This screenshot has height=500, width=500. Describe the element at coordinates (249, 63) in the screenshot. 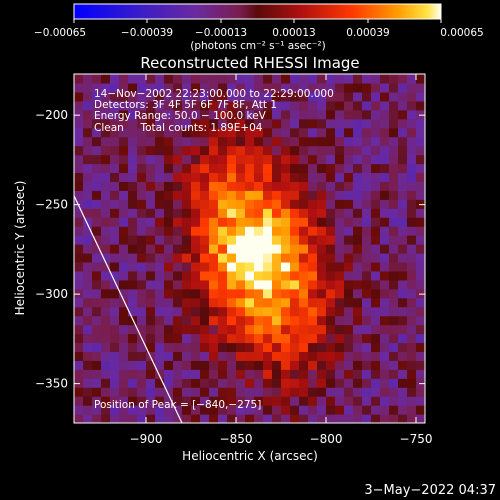

I see `chart-title: Reconstructed RHESSI Image` at that location.